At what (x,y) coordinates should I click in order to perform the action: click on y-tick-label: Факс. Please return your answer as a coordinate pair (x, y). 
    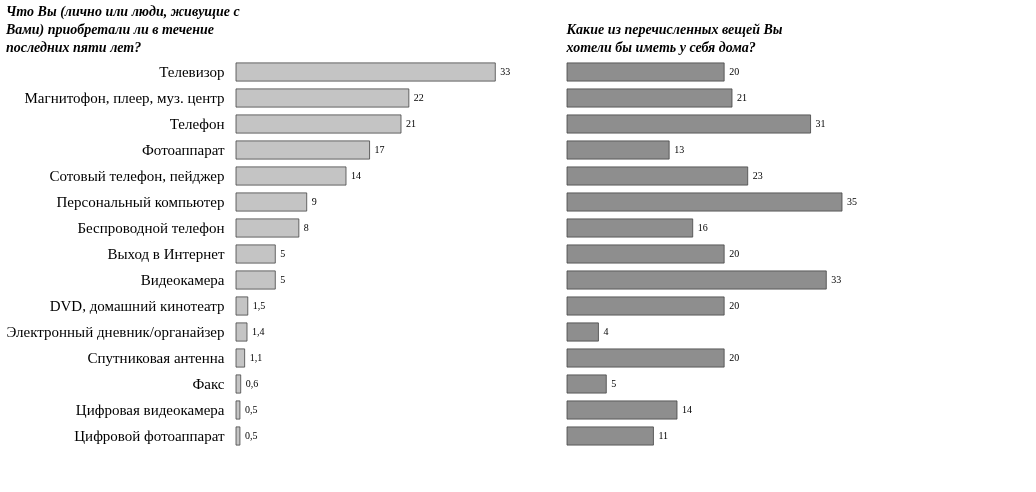
    Looking at the image, I should click on (208, 384).